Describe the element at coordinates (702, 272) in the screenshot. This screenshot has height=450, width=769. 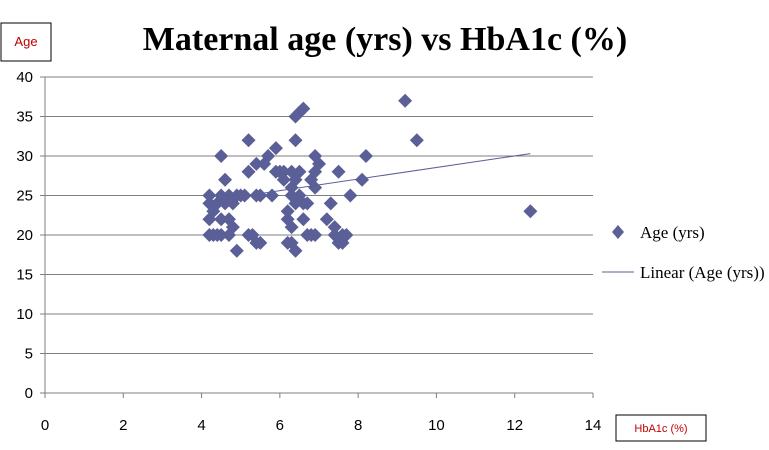
I see `legend-label-trendline: Linear (Age (yrs))` at that location.